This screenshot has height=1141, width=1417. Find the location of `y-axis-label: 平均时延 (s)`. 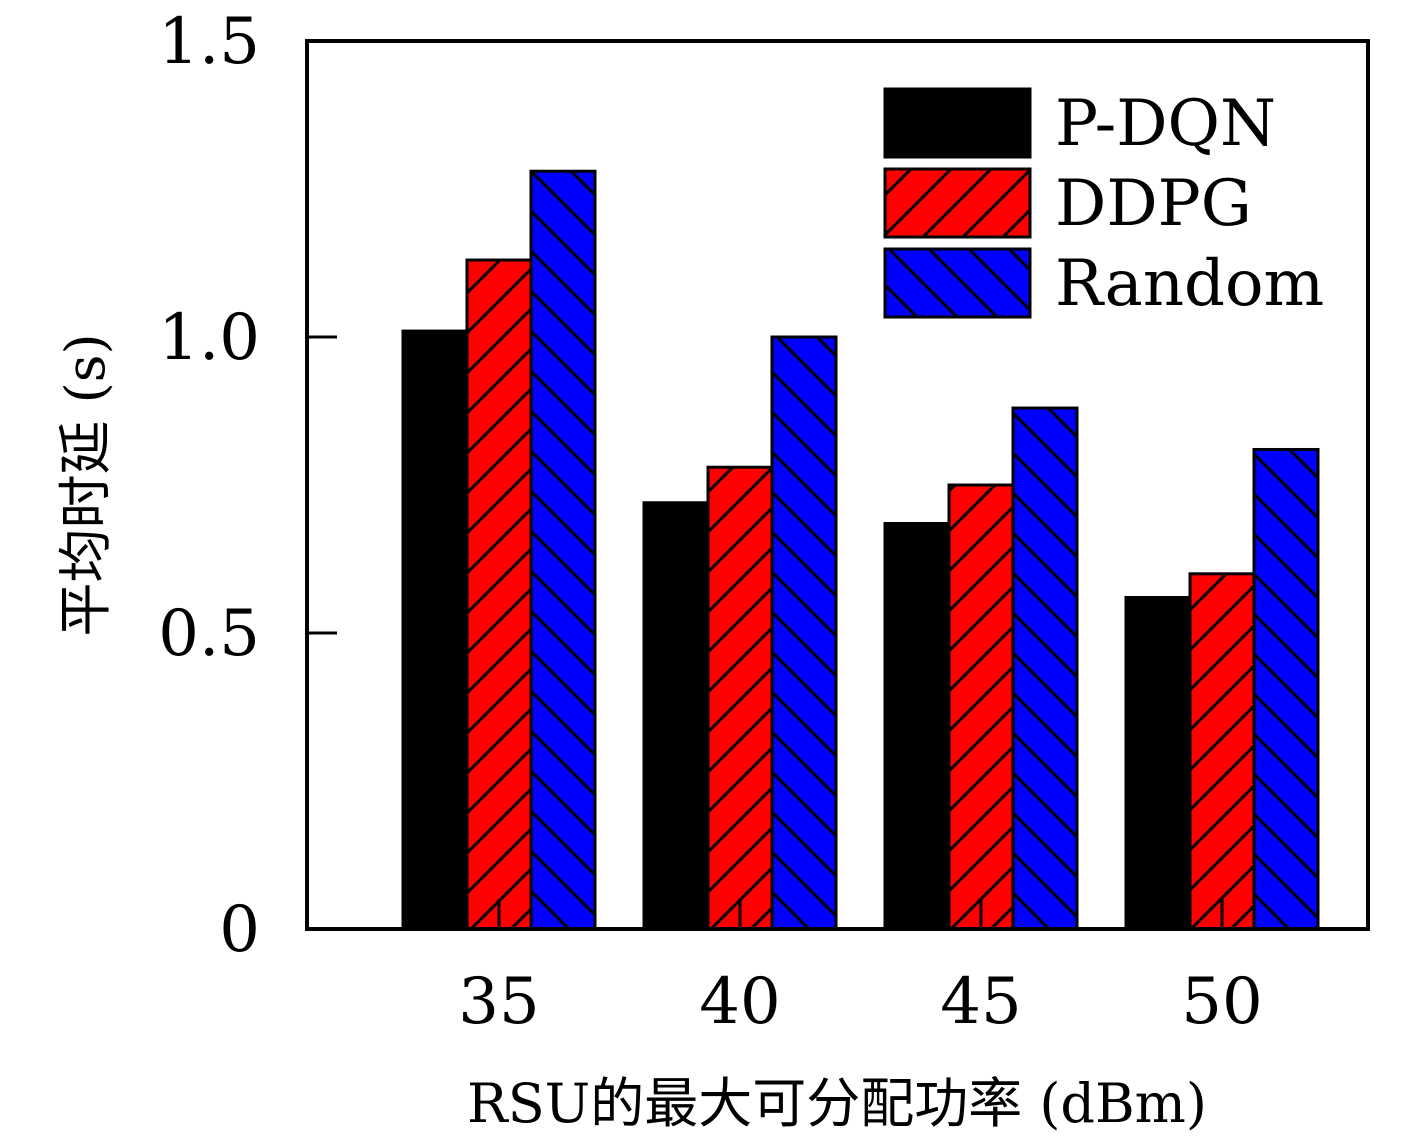

y-axis-label: 平均时延 (s) is located at coordinates (85, 484).